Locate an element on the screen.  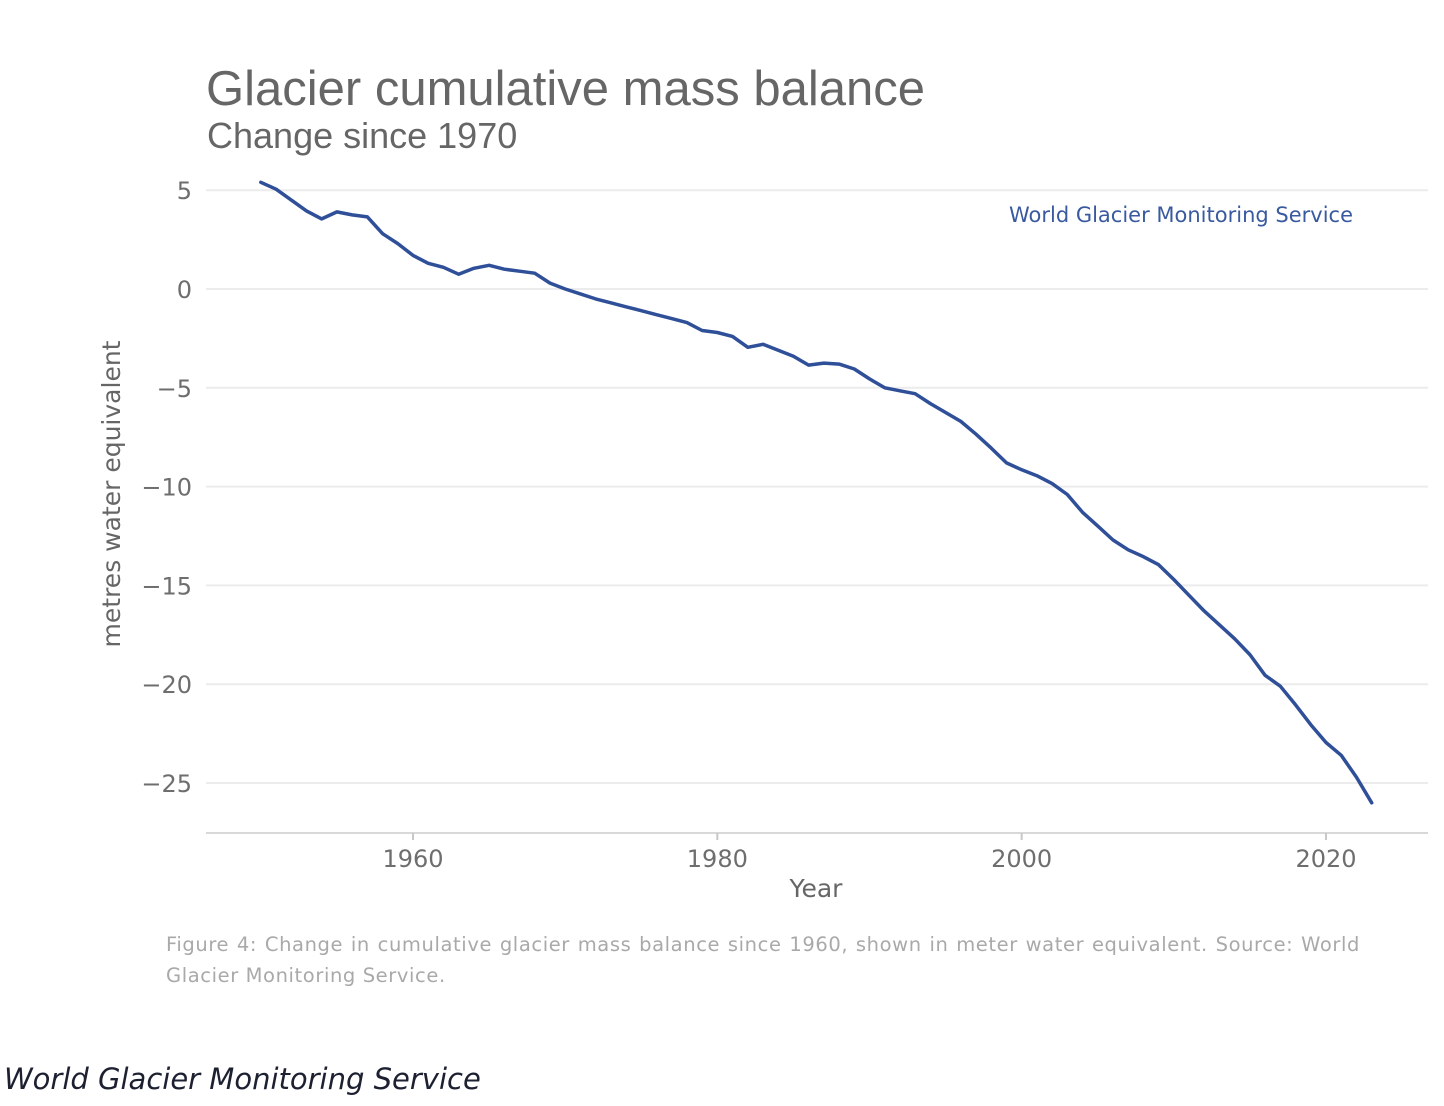
source-credit: World Glacier Monitoring Service is located at coordinates (242, 1079).